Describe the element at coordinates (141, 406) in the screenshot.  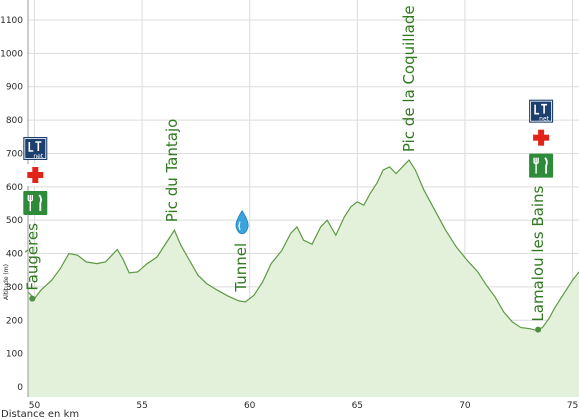
I see `x-tick-label: 55` at that location.